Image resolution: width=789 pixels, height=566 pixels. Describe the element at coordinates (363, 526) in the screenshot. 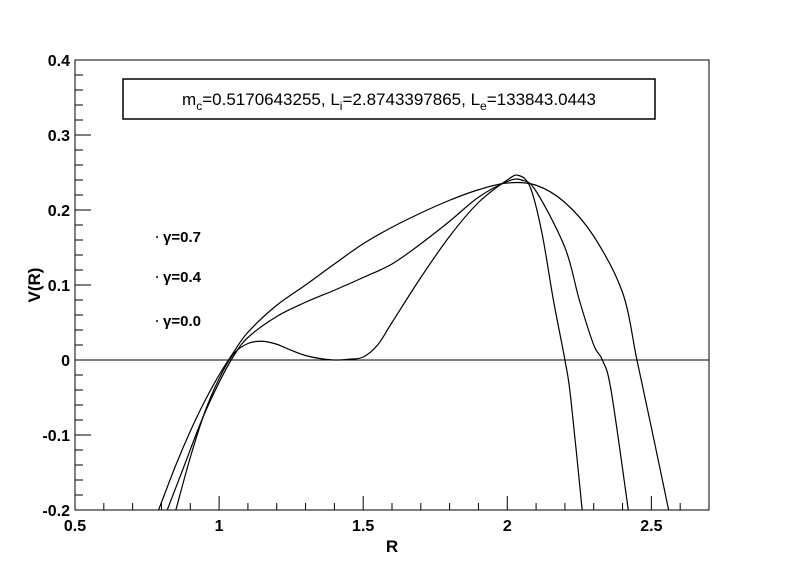

I see `x-tick-label: 1.5` at that location.